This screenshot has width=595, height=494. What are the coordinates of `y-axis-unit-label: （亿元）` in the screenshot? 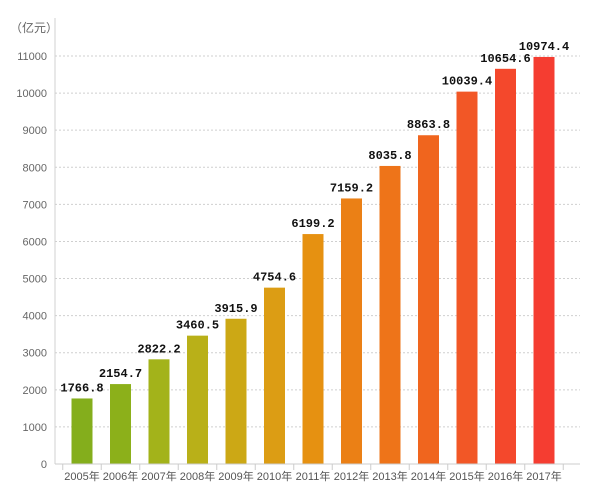 It's located at (34, 27).